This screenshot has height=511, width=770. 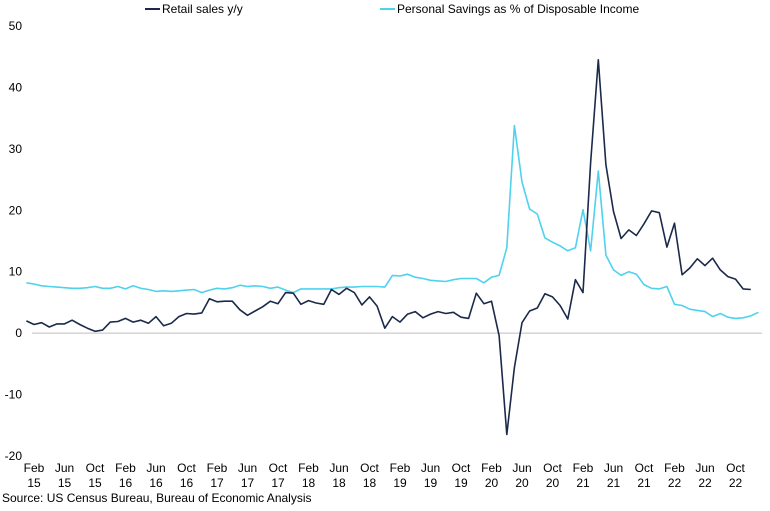 What do you see at coordinates (14, 241) in the screenshot?
I see `y-axis: -20 -10 0 10 20 30 40 50` at bounding box center [14, 241].